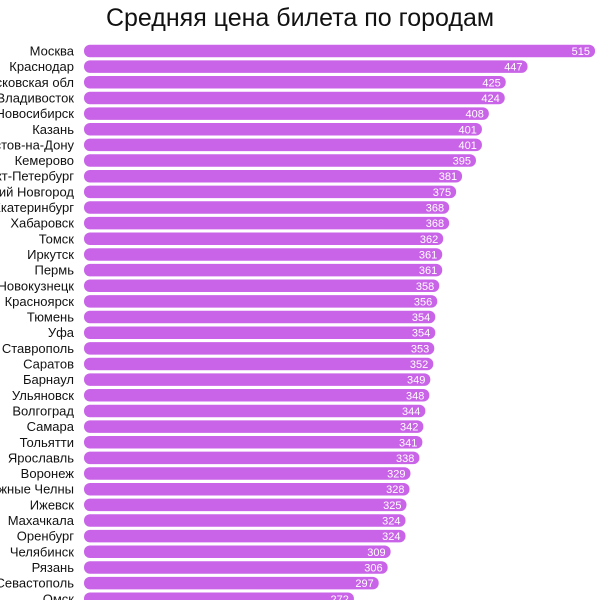 This screenshot has height=600, width=600. What do you see at coordinates (47, 442) in the screenshot?
I see `category-label: Тольятти` at bounding box center [47, 442].